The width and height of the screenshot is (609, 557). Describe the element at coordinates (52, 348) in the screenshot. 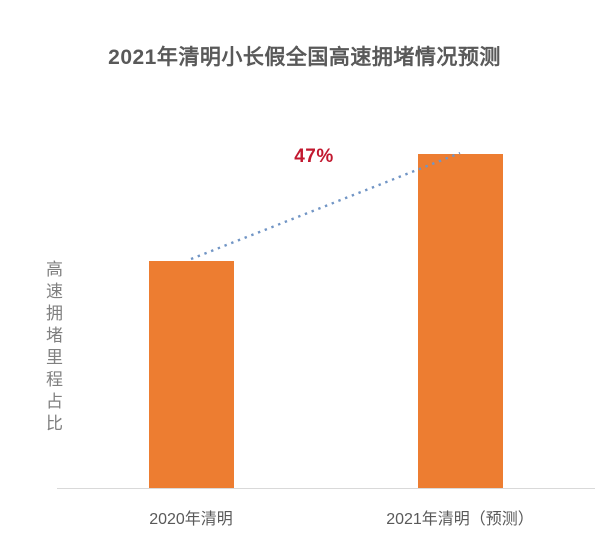

I see `y-axis-title: 高速拥堵里程占比` at that location.